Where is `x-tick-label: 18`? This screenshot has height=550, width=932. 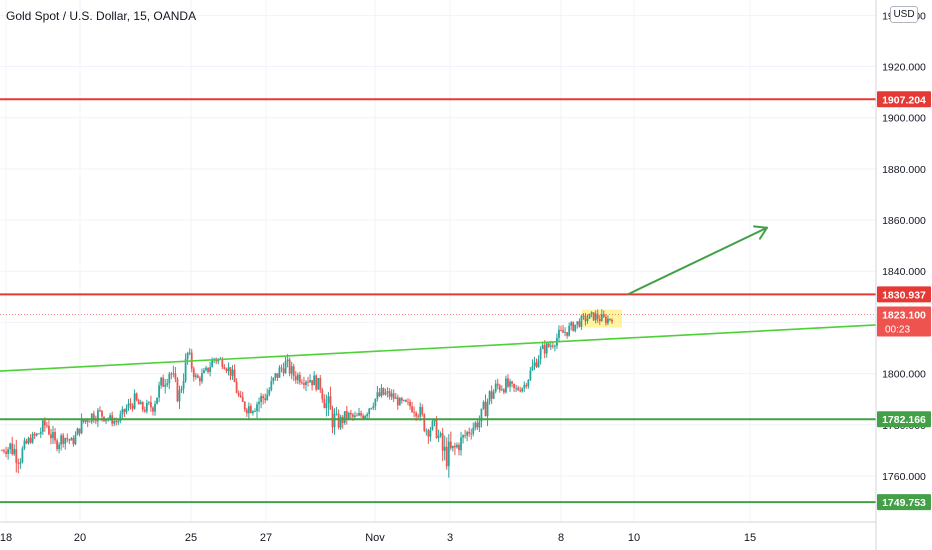
x-tick-label: 18 is located at coordinates (6, 538).